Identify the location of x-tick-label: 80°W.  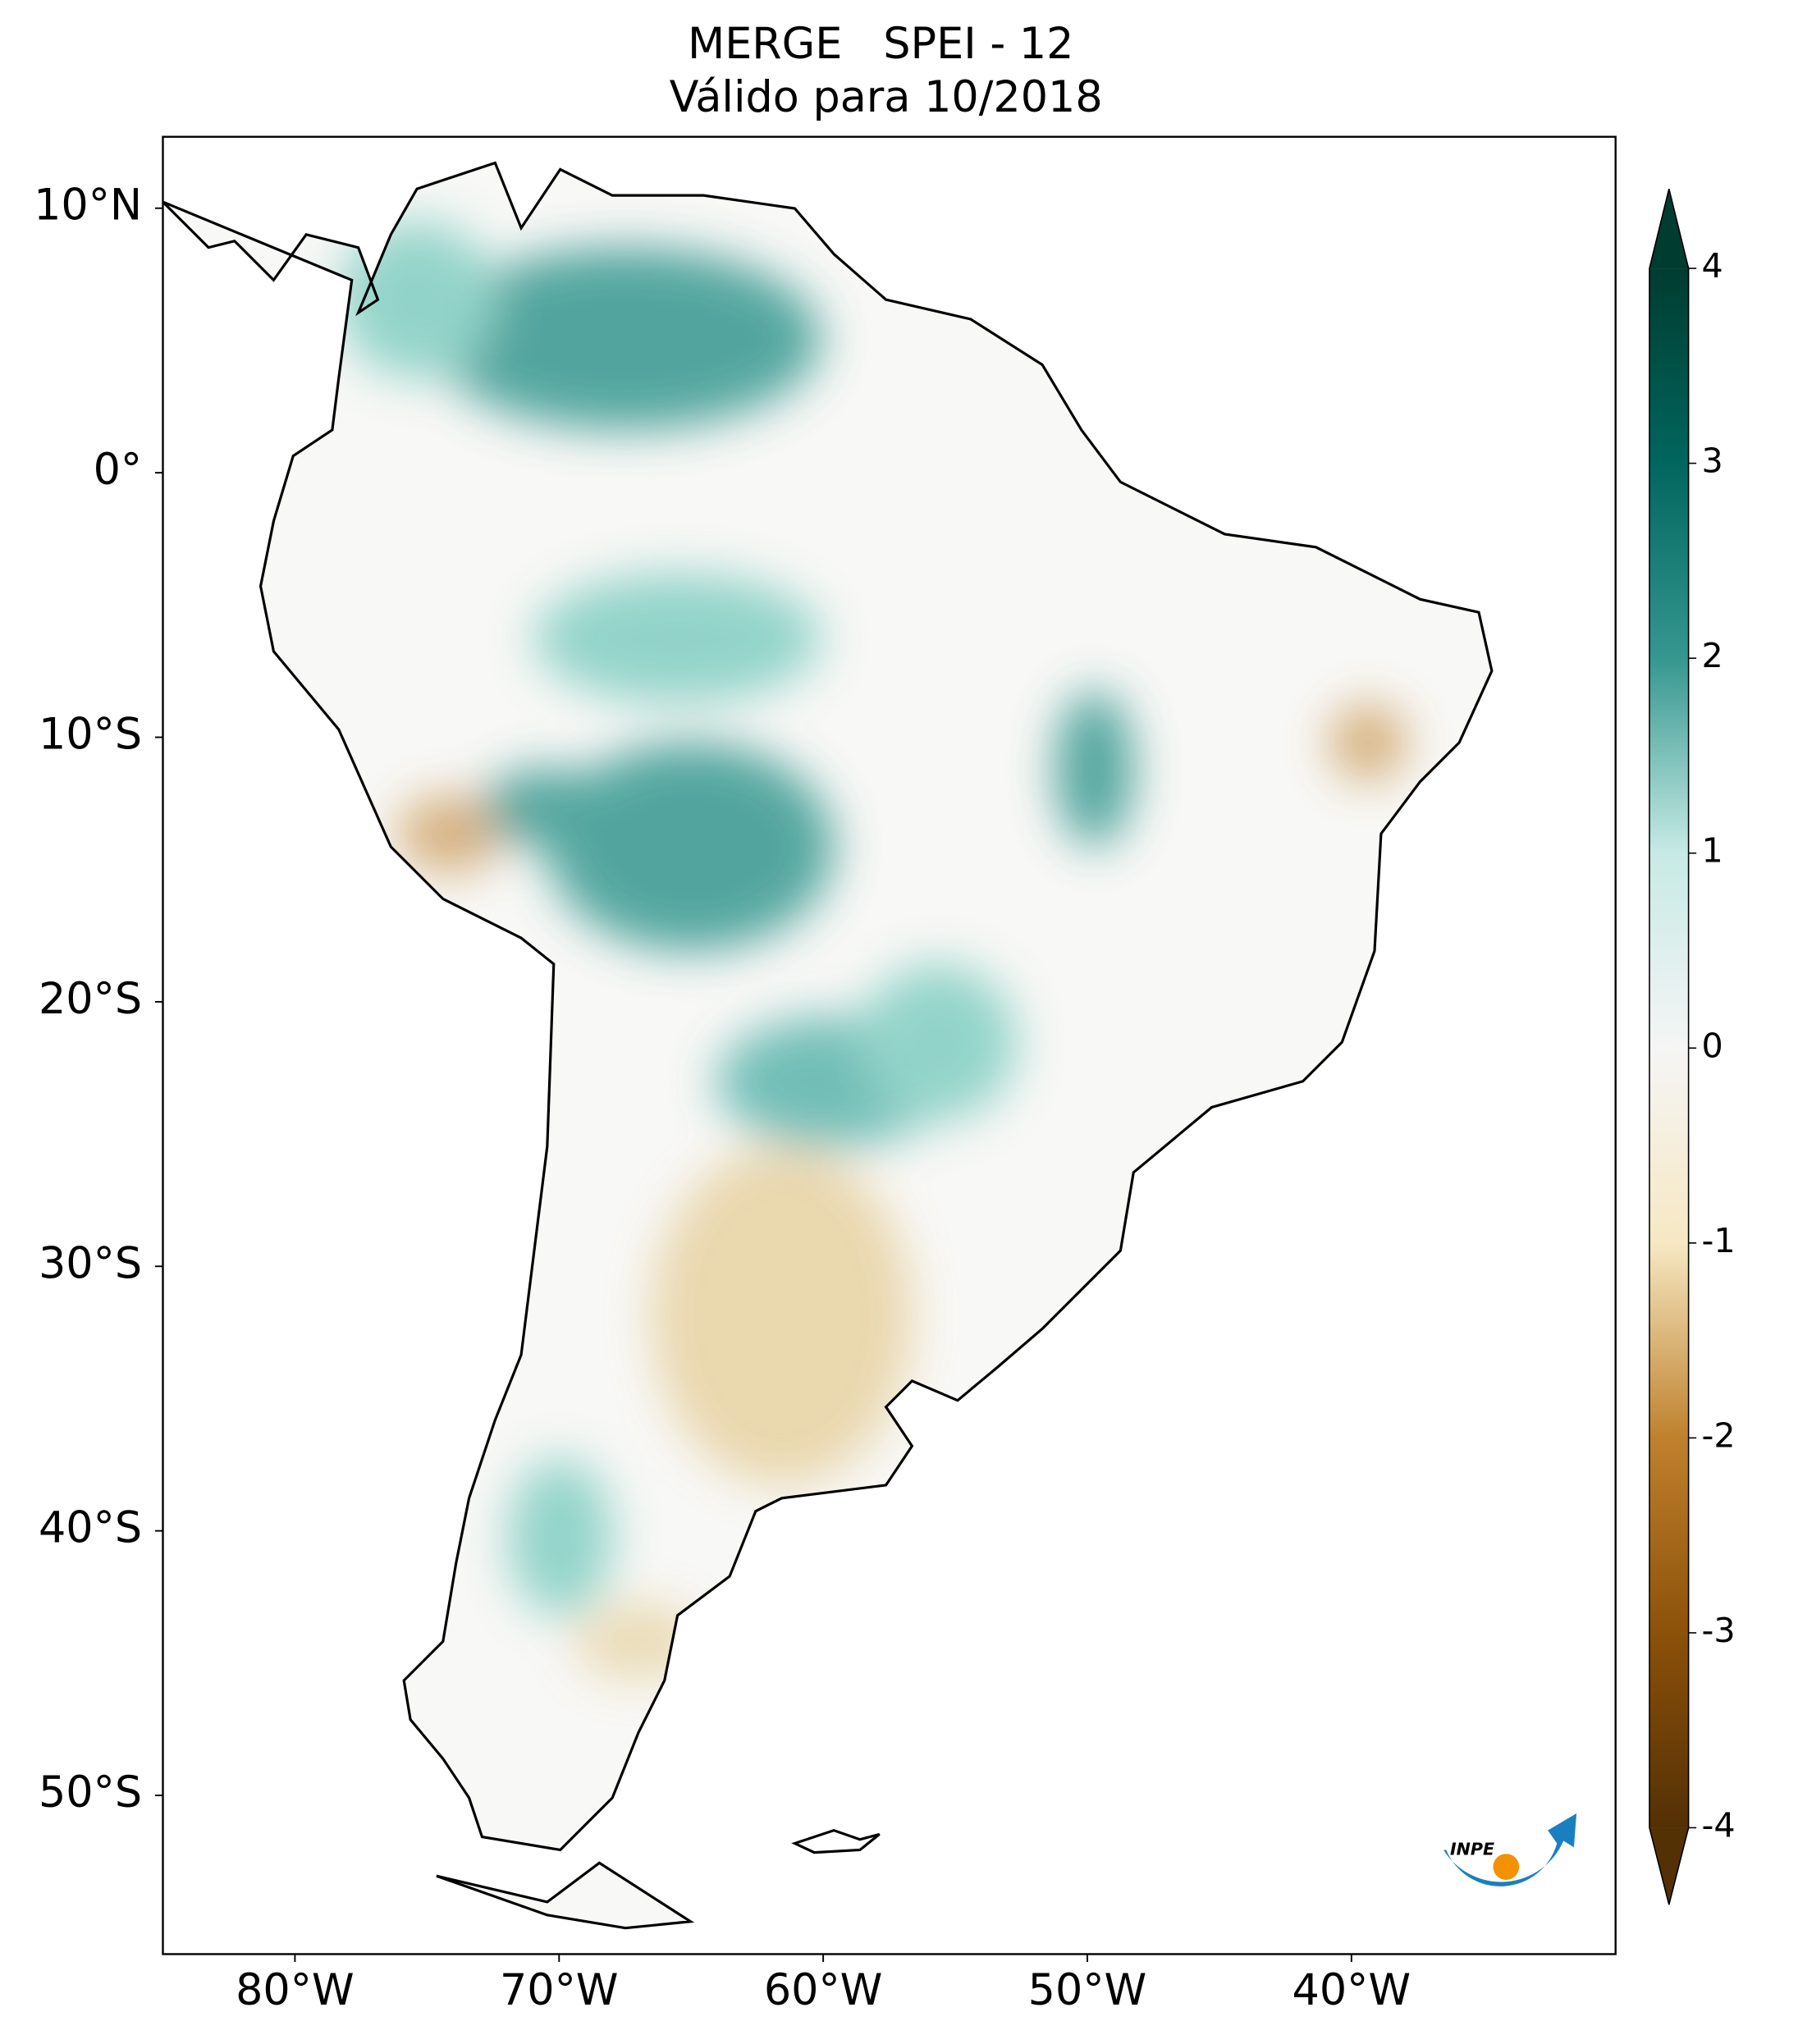
(295, 1990).